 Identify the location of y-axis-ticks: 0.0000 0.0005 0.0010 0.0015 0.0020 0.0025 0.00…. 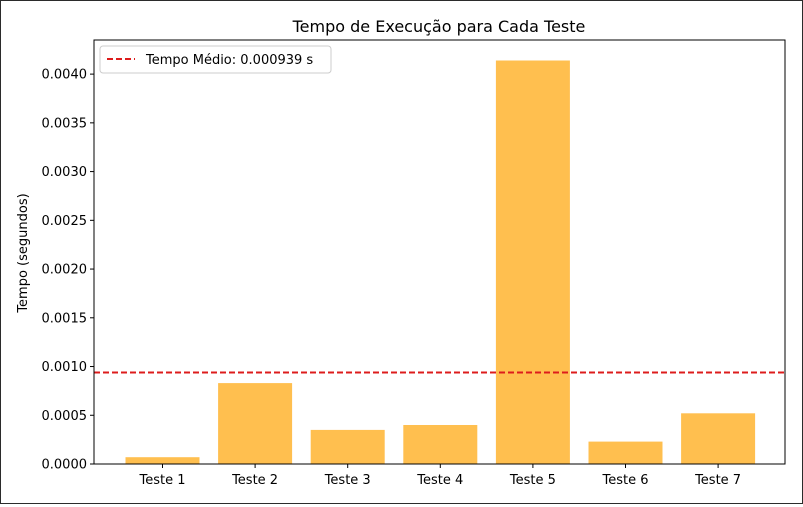
(68, 270).